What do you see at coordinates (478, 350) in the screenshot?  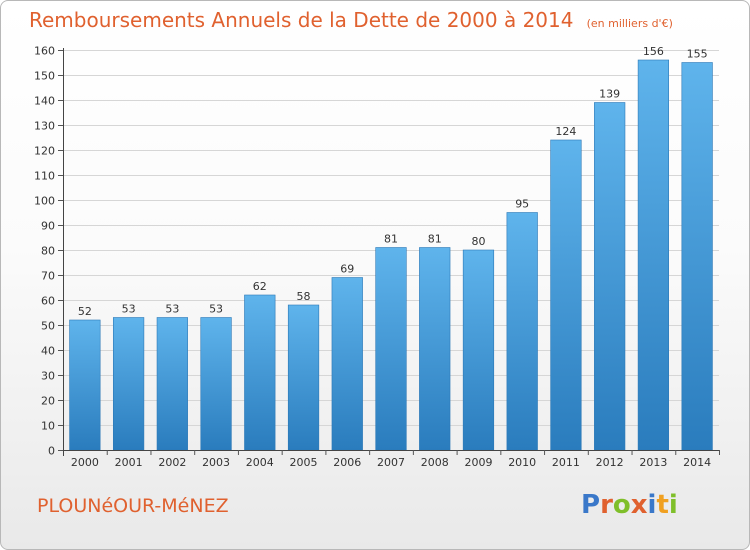 I see `bar-2009` at bounding box center [478, 350].